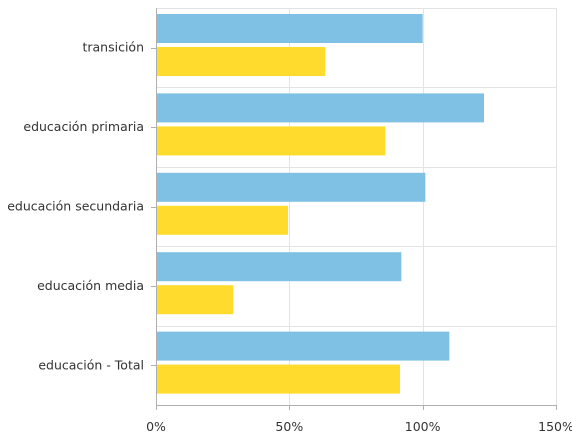  What do you see at coordinates (359, 426) in the screenshot?
I see `x-tick-labels: 0% 50% 100% 150%` at bounding box center [359, 426].